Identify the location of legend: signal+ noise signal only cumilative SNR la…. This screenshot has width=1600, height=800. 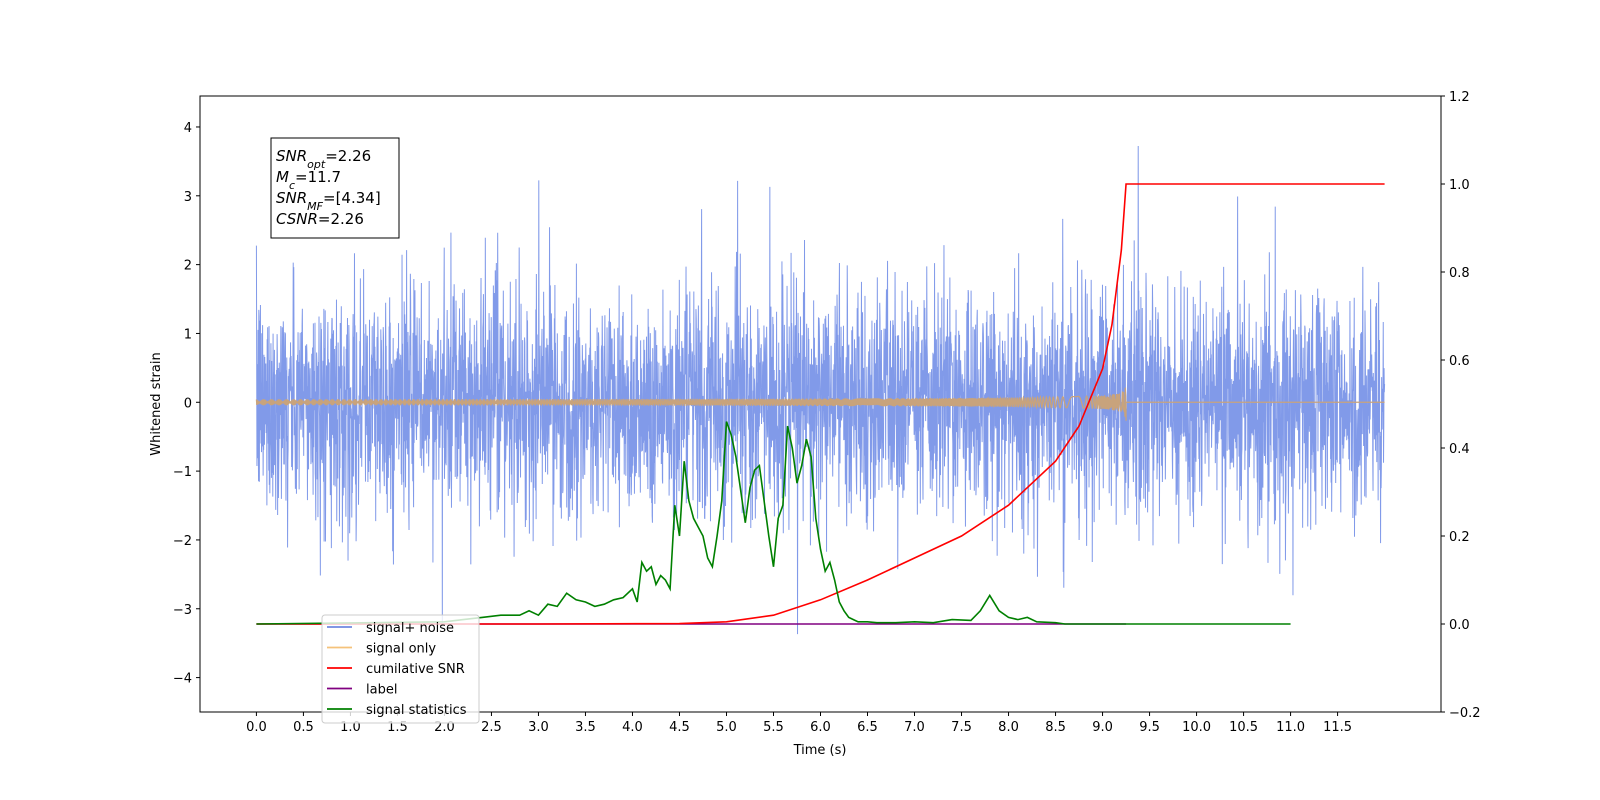
(400, 669).